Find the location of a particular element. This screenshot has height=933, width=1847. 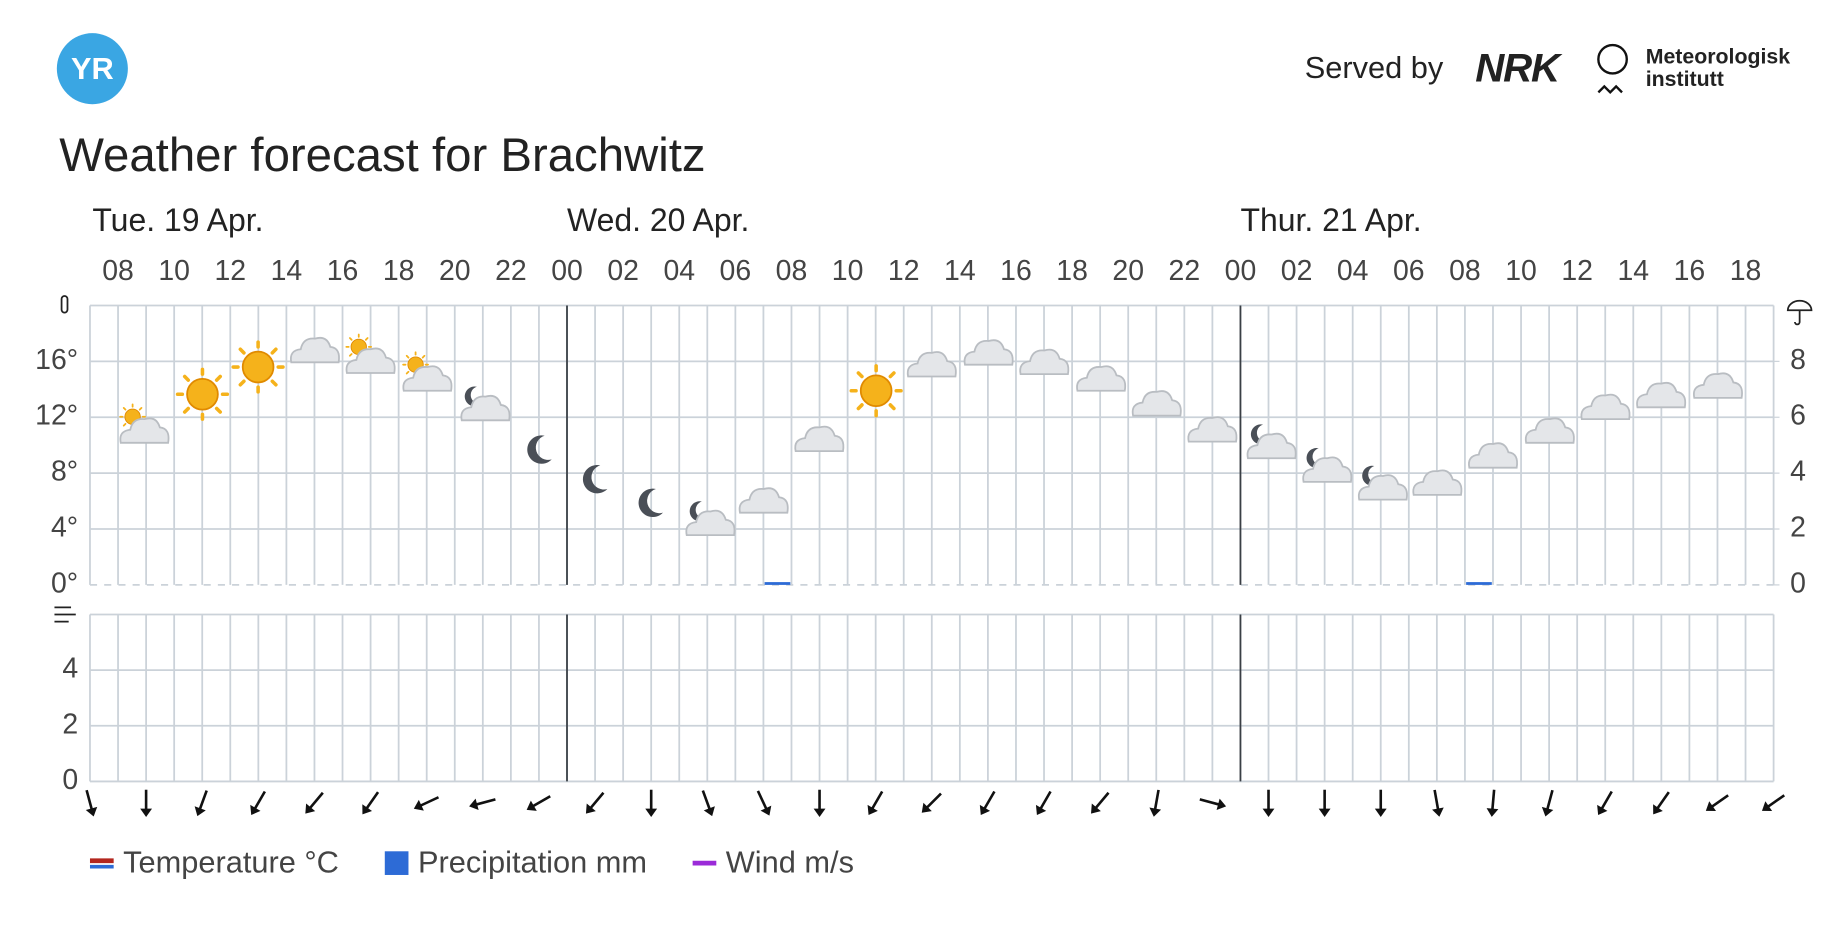

y-tick-label: 4 is located at coordinates (70, 669).